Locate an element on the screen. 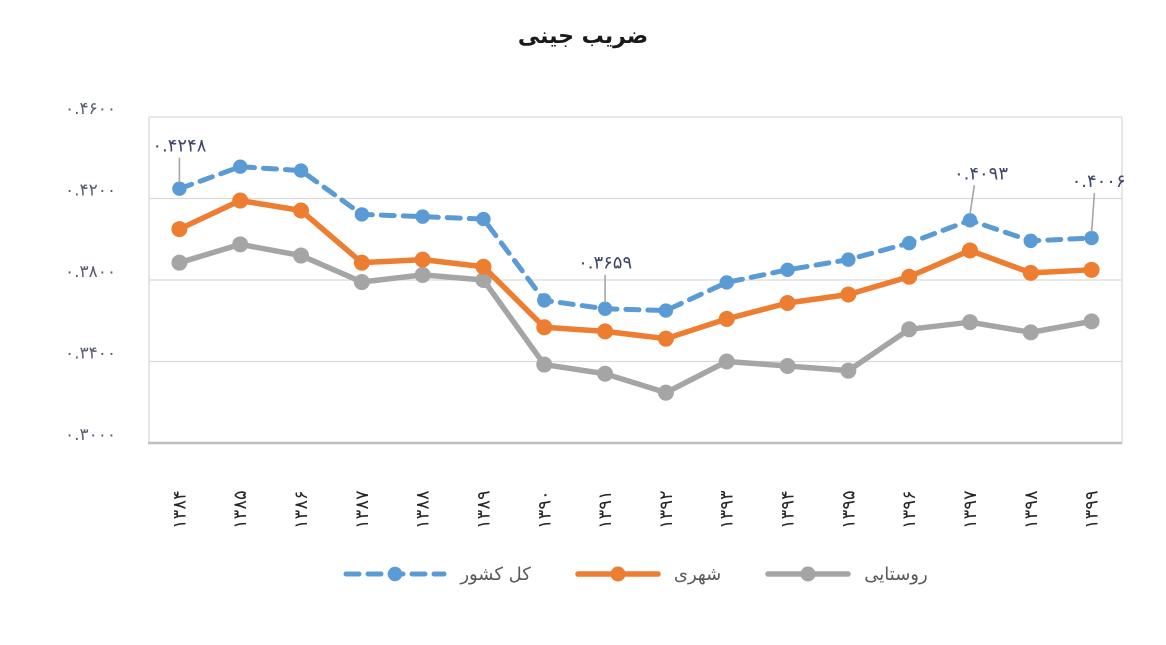  legend-item-rural: روستایی is located at coordinates (846, 574).